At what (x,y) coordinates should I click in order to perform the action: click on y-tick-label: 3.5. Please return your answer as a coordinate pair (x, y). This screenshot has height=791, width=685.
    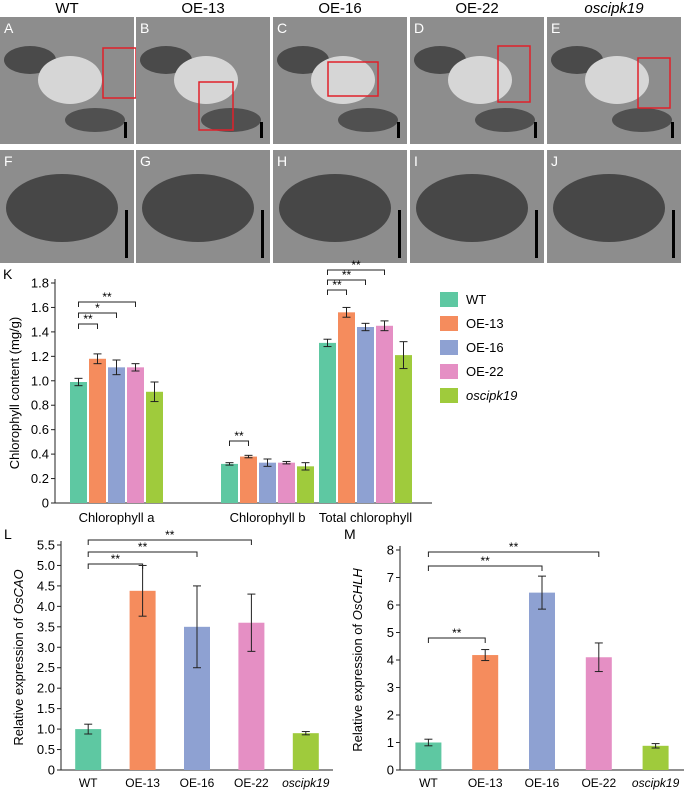
    Looking at the image, I should click on (46, 626).